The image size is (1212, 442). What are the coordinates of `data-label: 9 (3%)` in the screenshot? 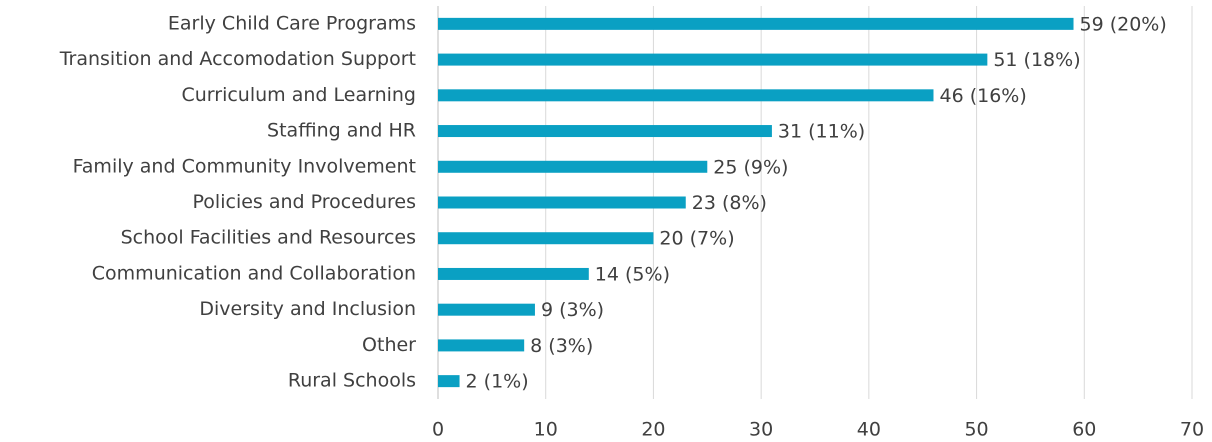 It's located at (572, 310).